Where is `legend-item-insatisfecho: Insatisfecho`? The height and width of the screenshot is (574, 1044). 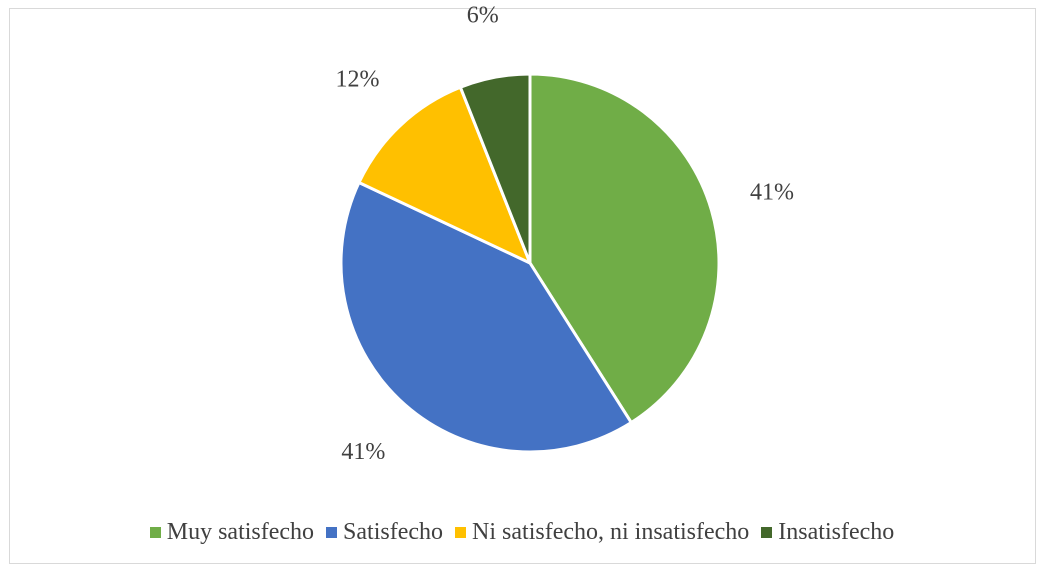
legend-item-insatisfecho: Insatisfecho is located at coordinates (827, 532).